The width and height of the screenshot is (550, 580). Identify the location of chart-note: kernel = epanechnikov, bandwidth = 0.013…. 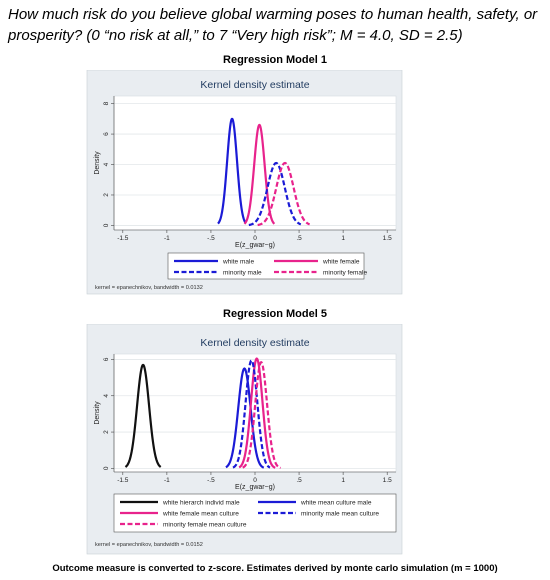
(149, 288).